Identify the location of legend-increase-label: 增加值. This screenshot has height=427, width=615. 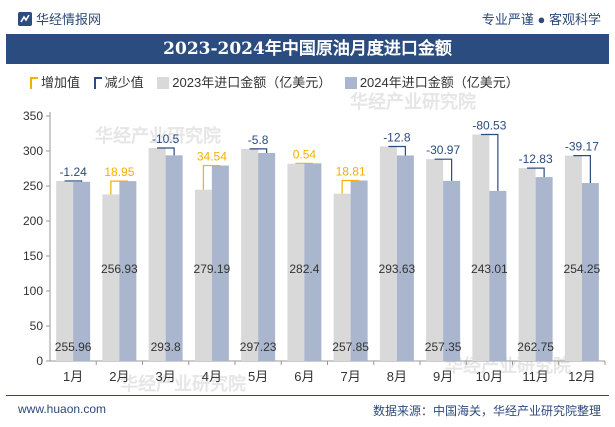
(61, 82).